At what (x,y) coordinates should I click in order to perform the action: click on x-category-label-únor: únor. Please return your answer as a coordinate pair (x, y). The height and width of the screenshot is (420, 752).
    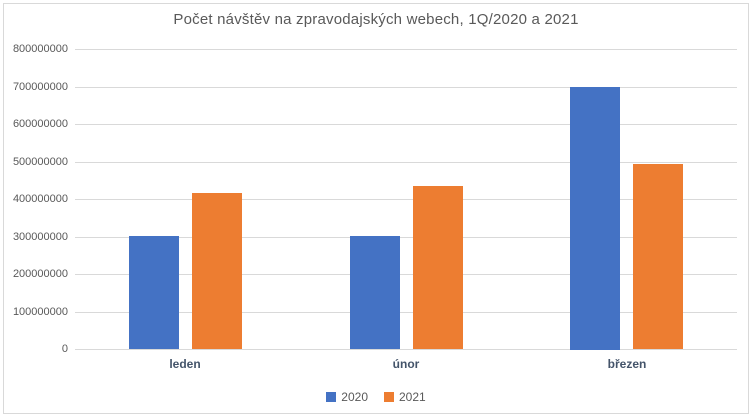
    Looking at the image, I should click on (406, 364).